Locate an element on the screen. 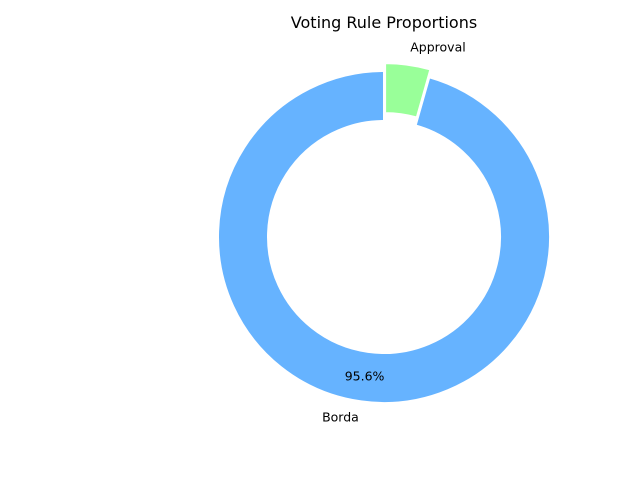 The image size is (640, 480). slice-approval is located at coordinates (408, 90).